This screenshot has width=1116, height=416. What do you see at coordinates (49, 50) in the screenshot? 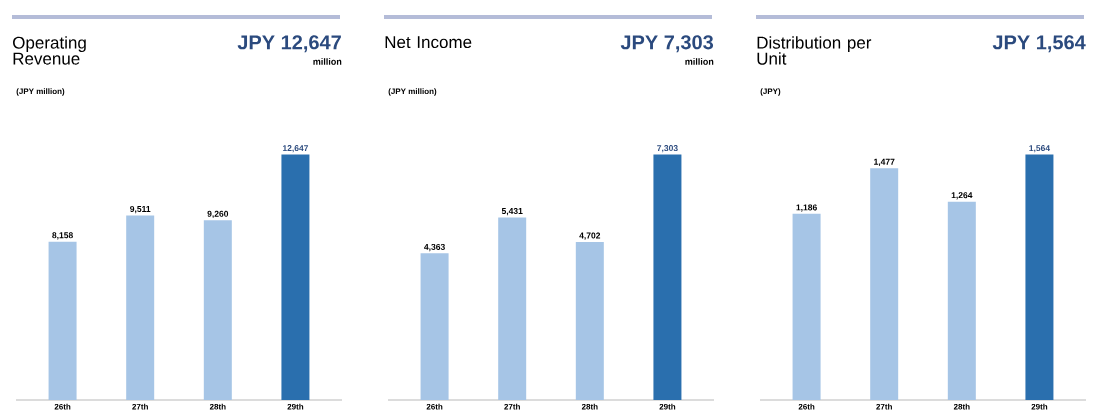
I see `chart-title: Operating Revenue` at bounding box center [49, 50].